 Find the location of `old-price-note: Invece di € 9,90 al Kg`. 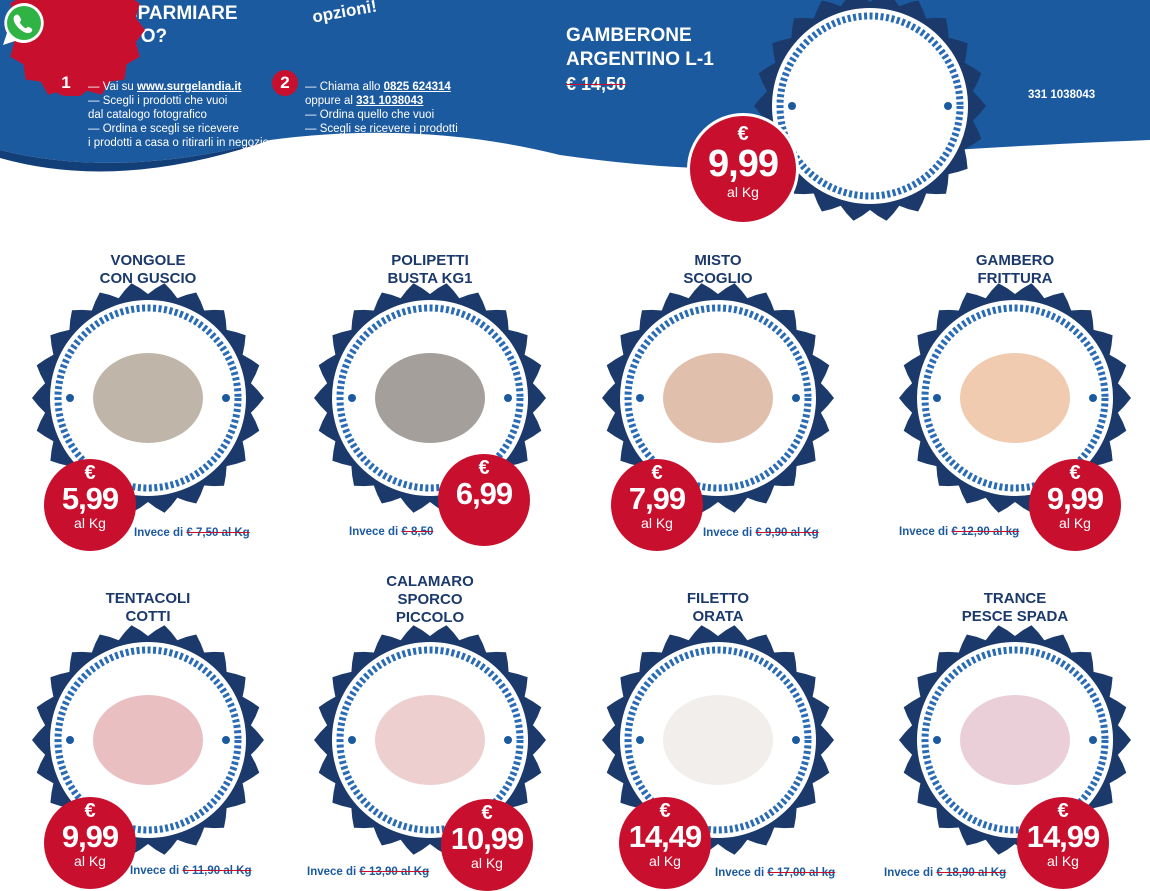

old-price-note: Invece di € 9,90 al Kg is located at coordinates (761, 533).